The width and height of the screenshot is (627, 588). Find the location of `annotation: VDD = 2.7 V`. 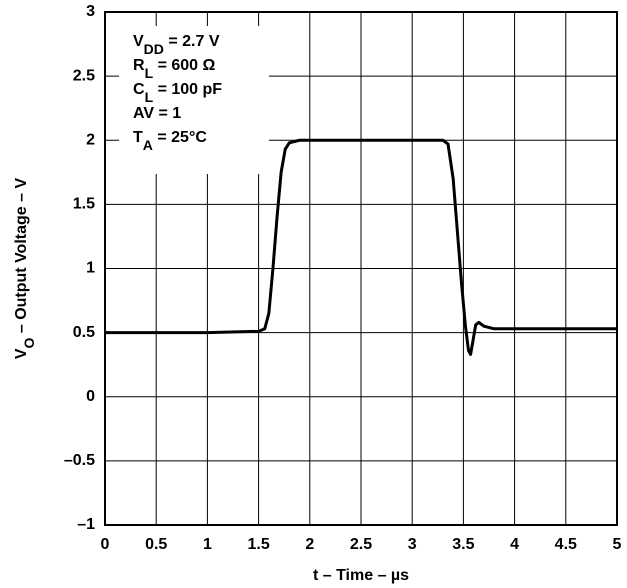

annotation: VDD = 2.7 V is located at coordinates (176, 44).